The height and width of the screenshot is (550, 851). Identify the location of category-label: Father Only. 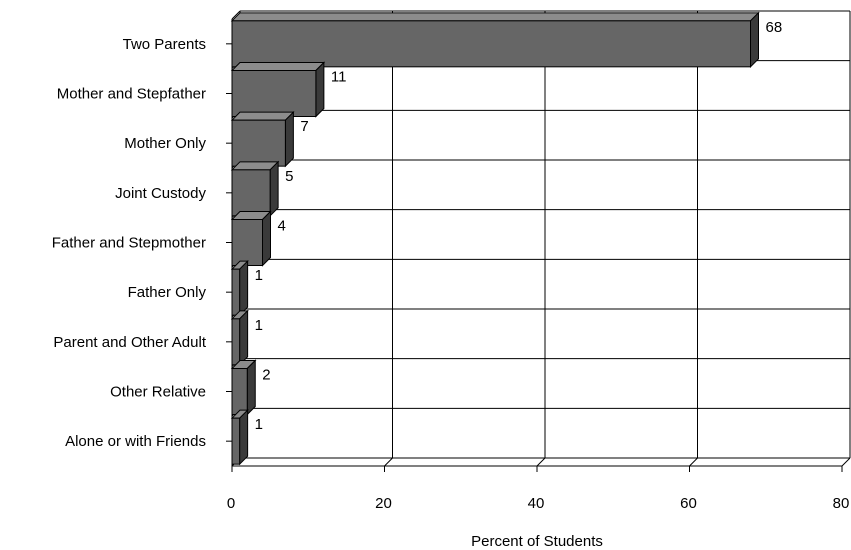
(167, 292).